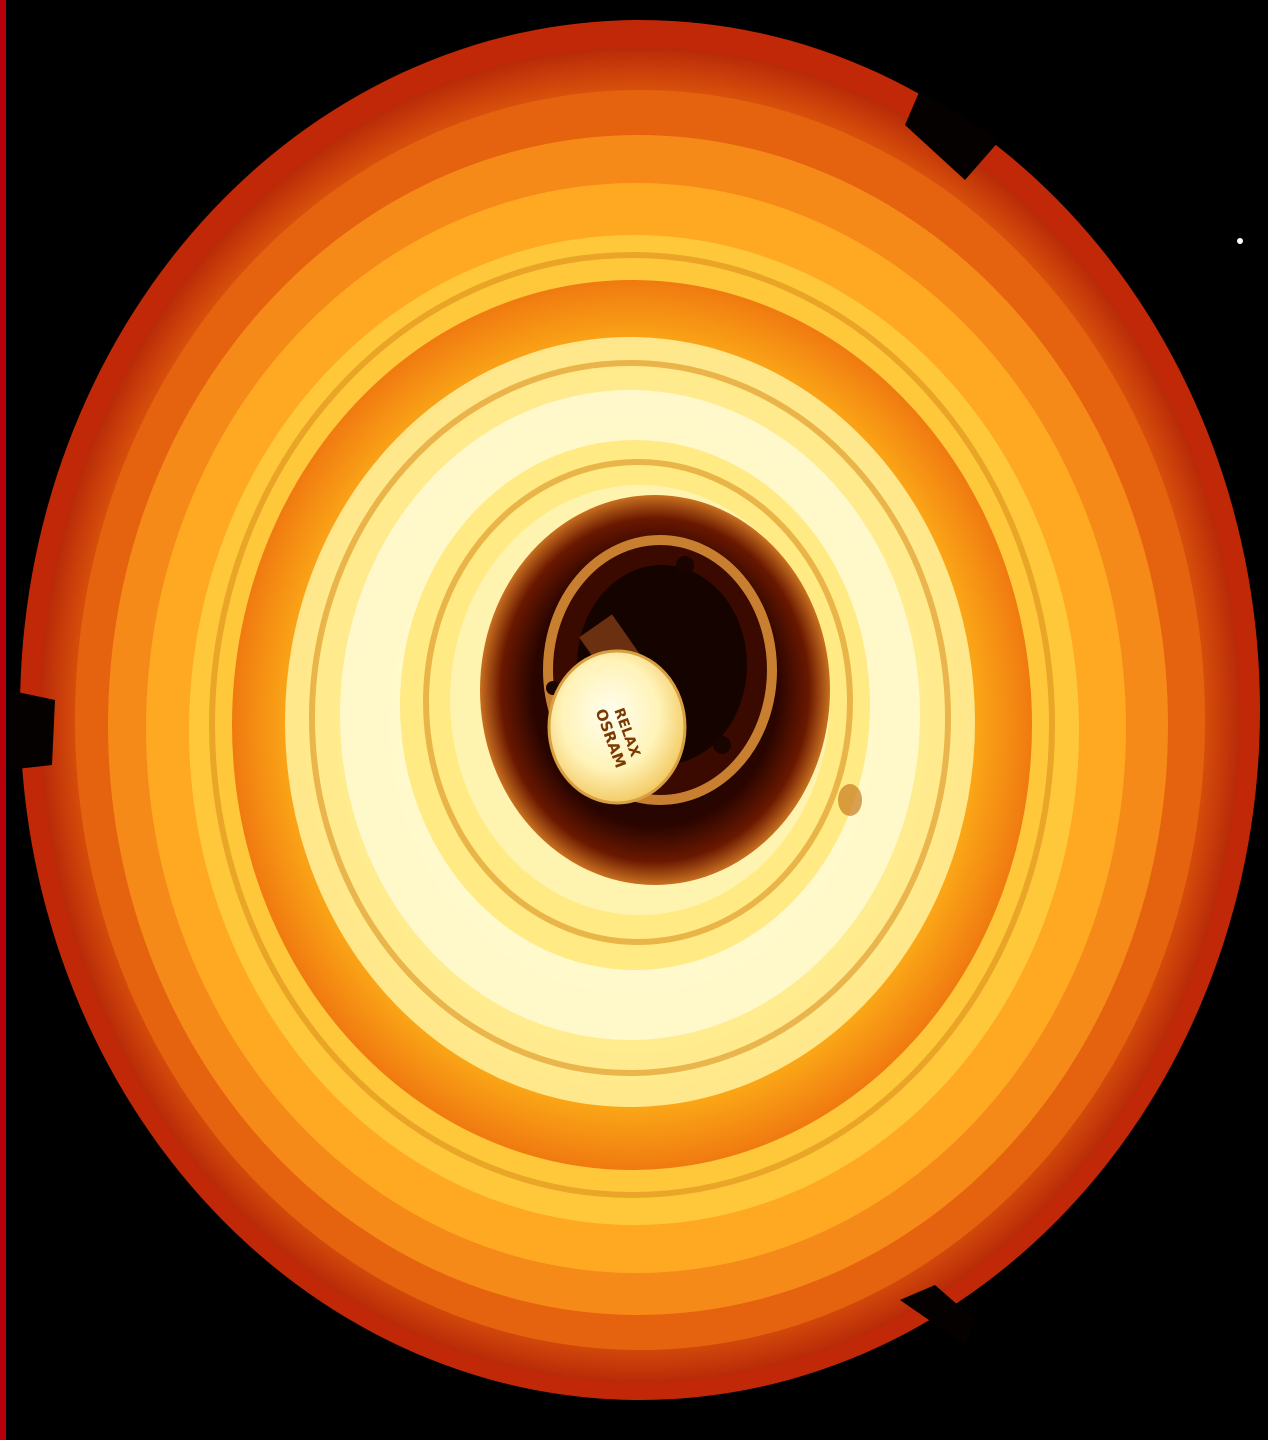 The image size is (1268, 1440). I want to click on stray-light-dot, so click(1240, 241).